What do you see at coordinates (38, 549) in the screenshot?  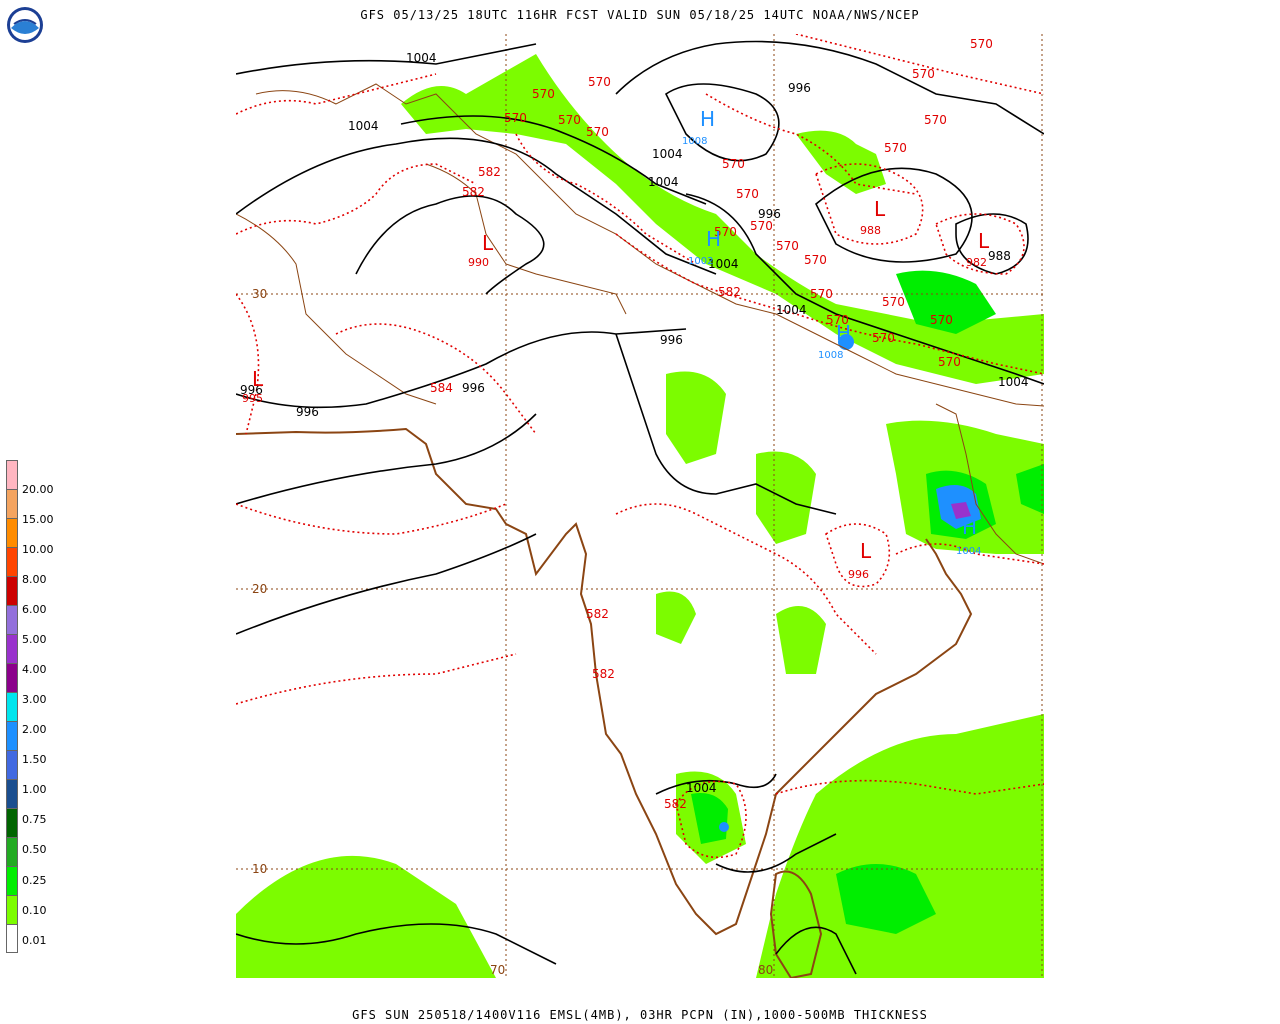 I see `legend-label: 10.00` at bounding box center [38, 549].